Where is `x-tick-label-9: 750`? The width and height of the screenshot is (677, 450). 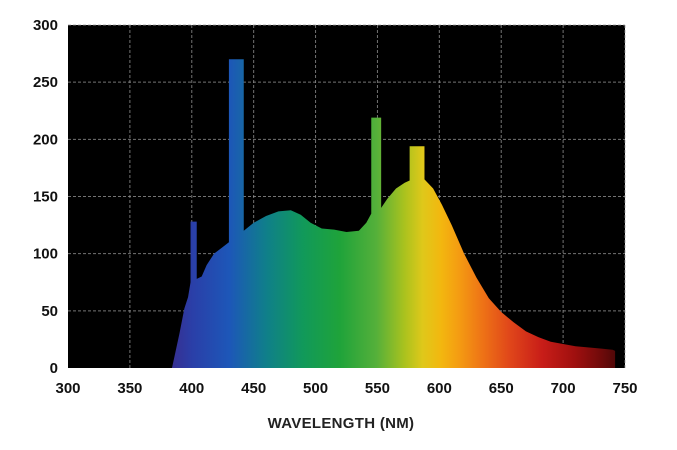
x-tick-label-9: 750 is located at coordinates (624, 388).